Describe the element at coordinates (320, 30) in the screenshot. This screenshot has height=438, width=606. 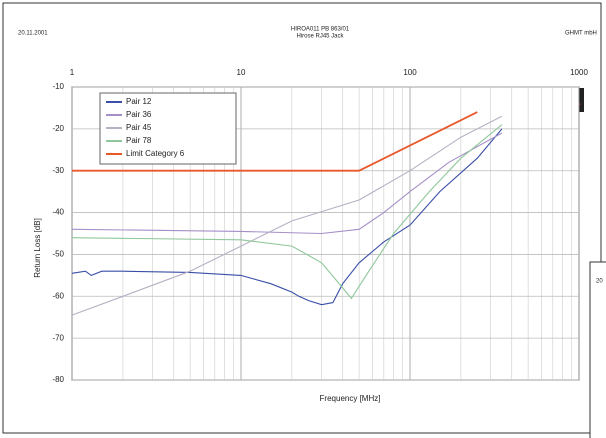
I see `chart-title: HIROA011 PB 863/01` at that location.